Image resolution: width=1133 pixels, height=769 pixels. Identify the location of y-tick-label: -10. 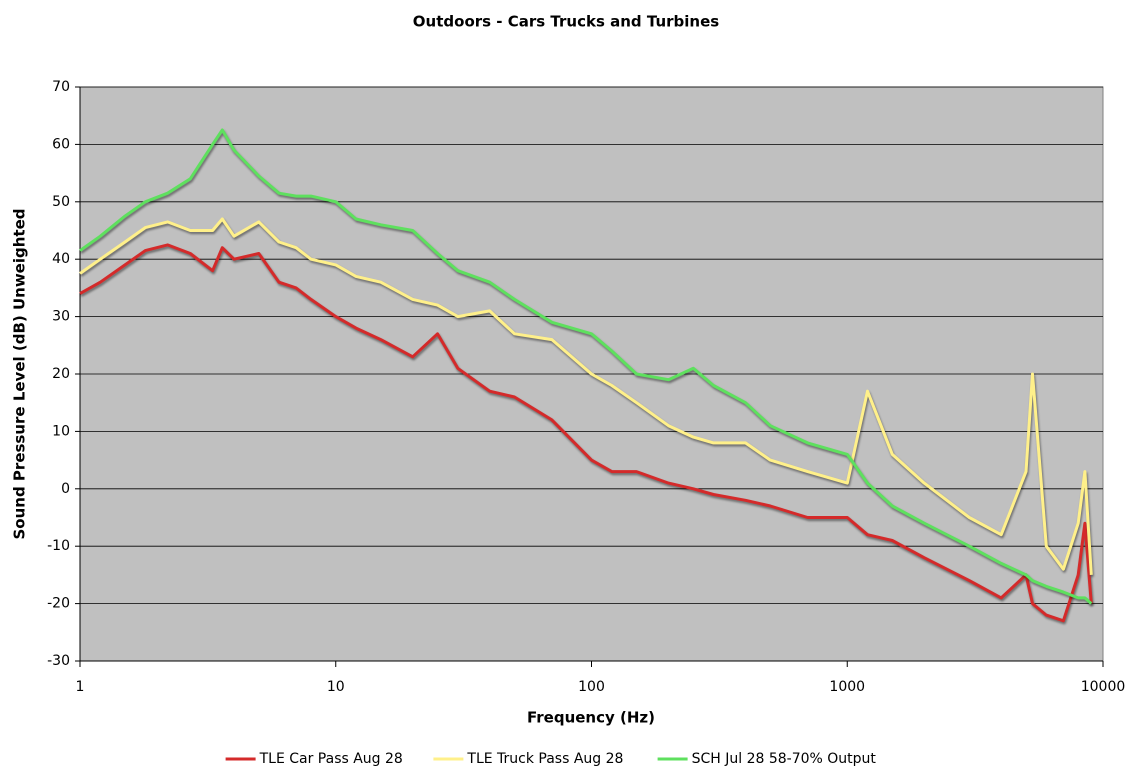
(58, 546).